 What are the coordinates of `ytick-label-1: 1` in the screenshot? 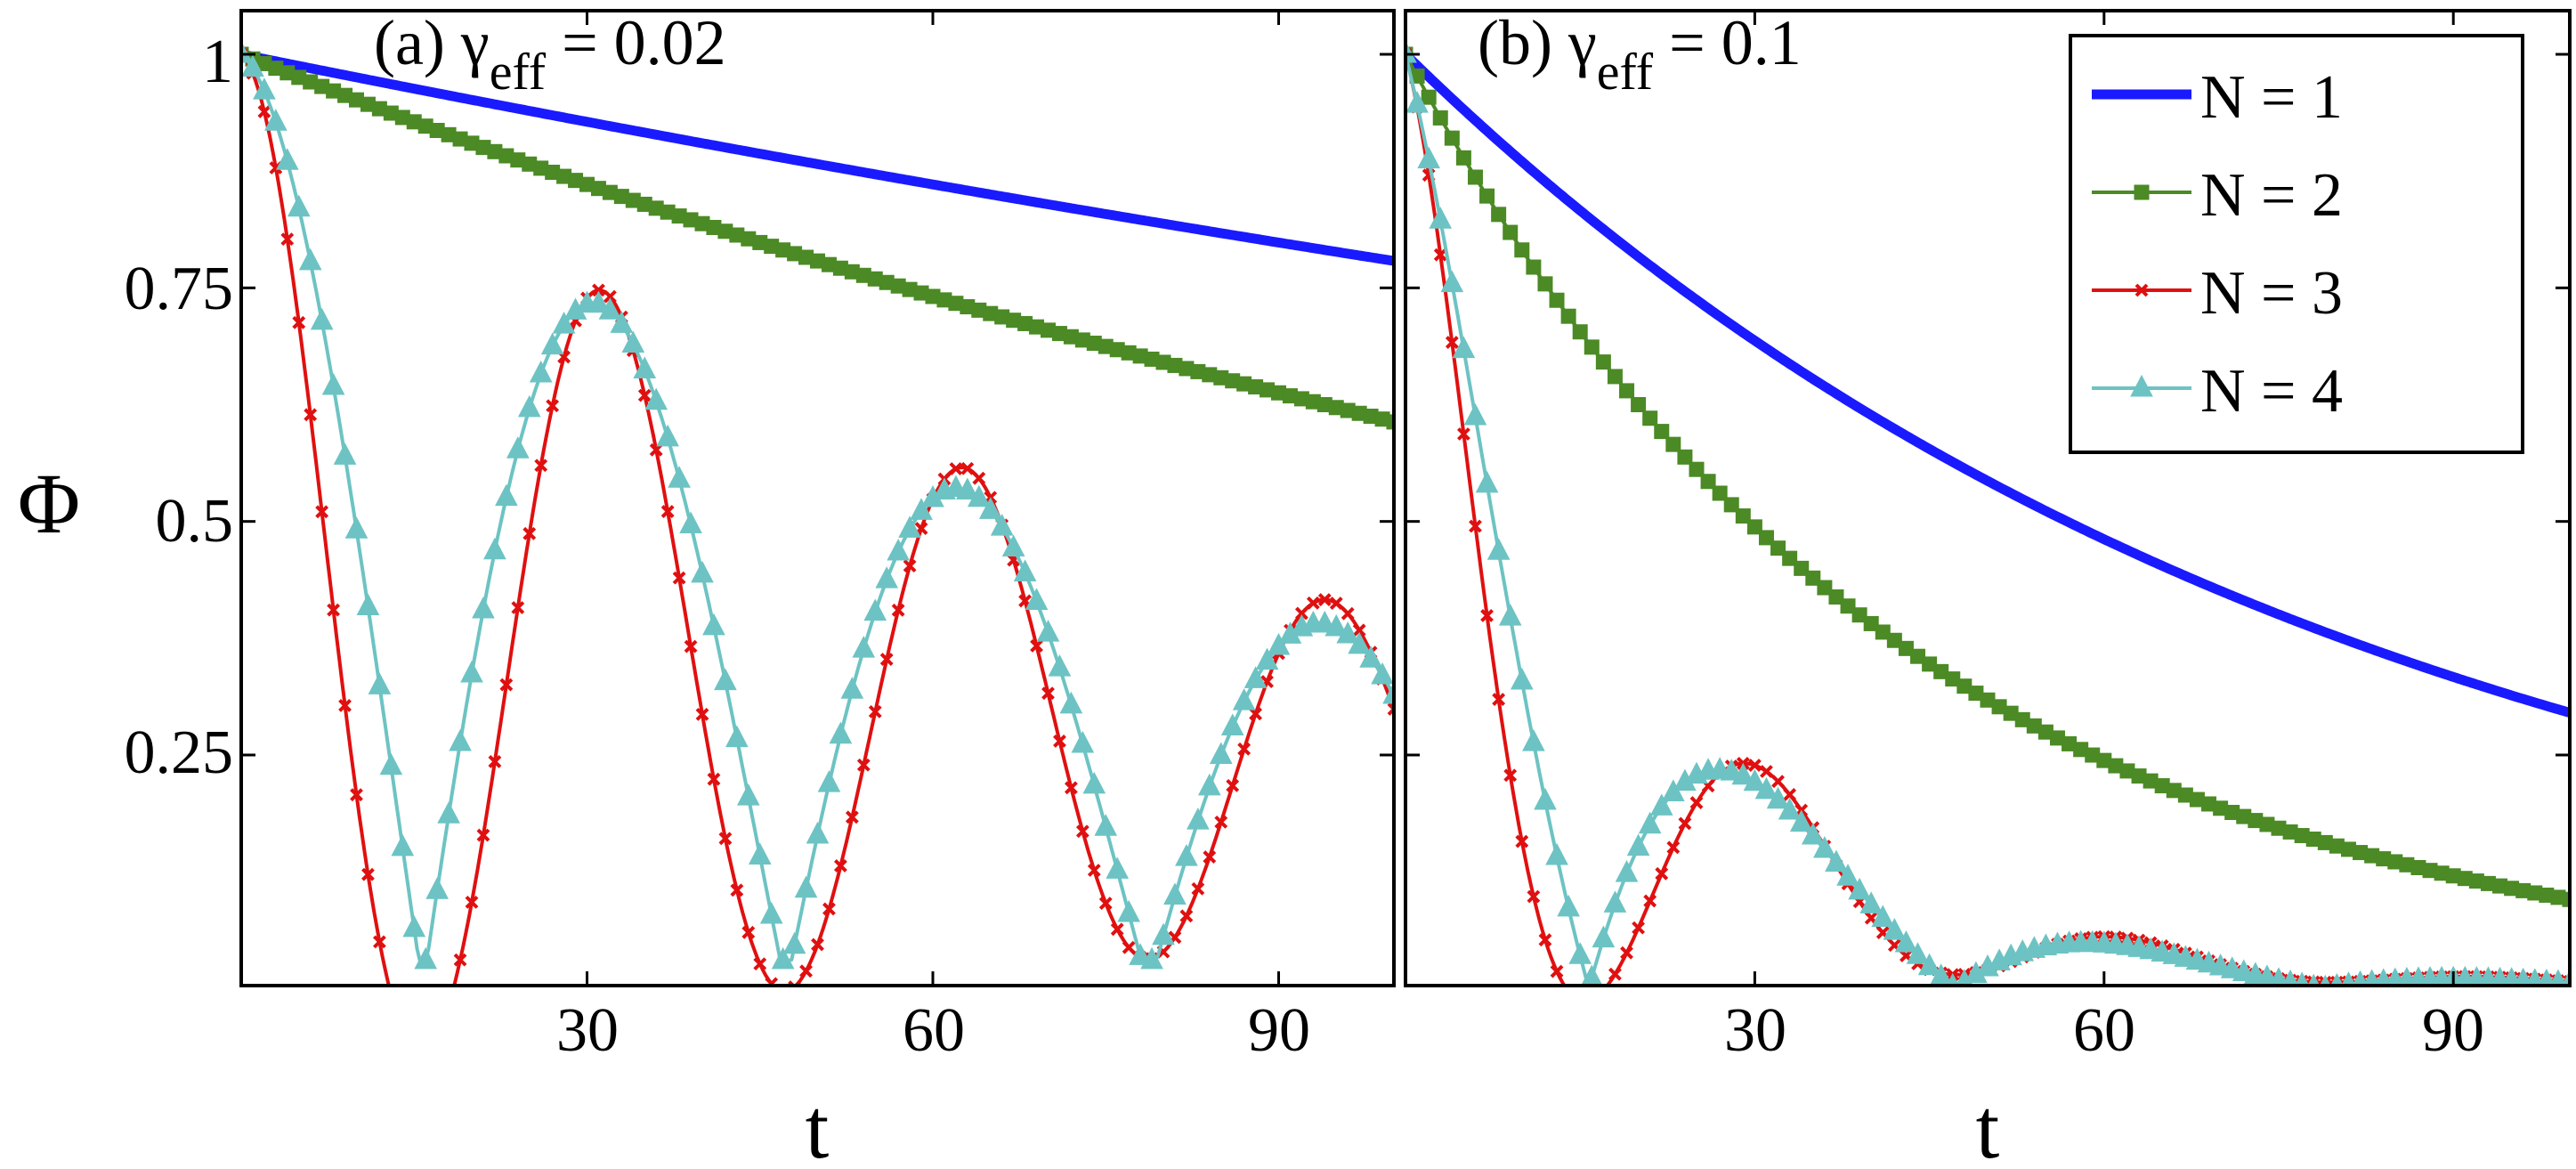 It's located at (218, 62).